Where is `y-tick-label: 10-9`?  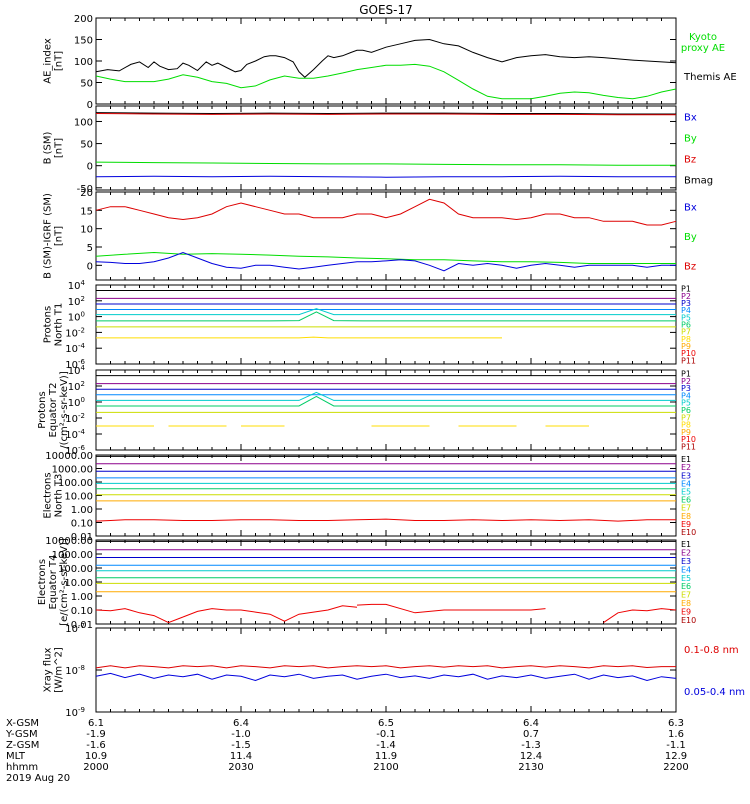
y-tick-label: 10-9 is located at coordinates (75, 712).